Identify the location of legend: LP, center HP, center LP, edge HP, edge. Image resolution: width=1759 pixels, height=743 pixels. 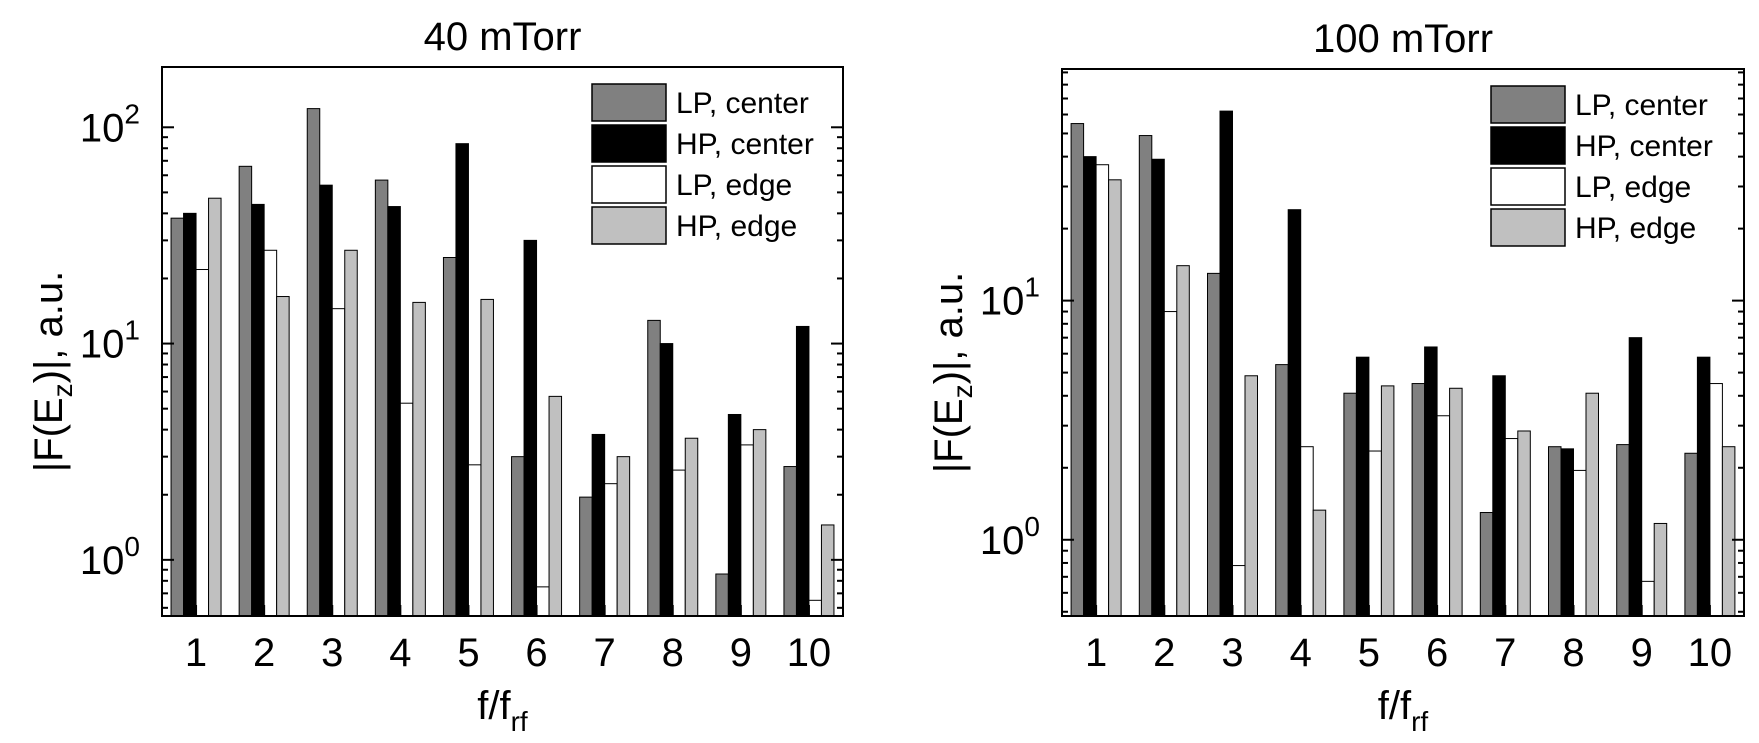
(1601, 166).